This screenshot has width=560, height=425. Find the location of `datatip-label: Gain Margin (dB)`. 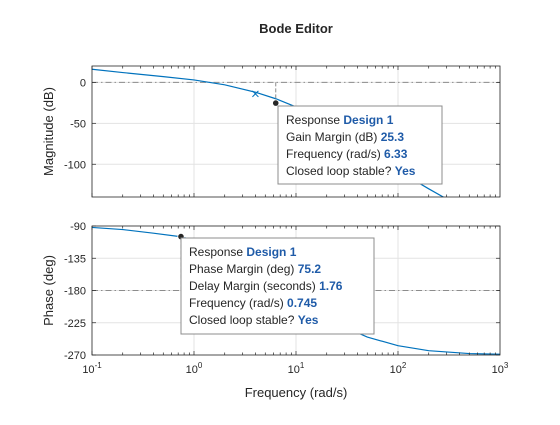

datatip-label: Gain Margin (dB) is located at coordinates (333, 137).